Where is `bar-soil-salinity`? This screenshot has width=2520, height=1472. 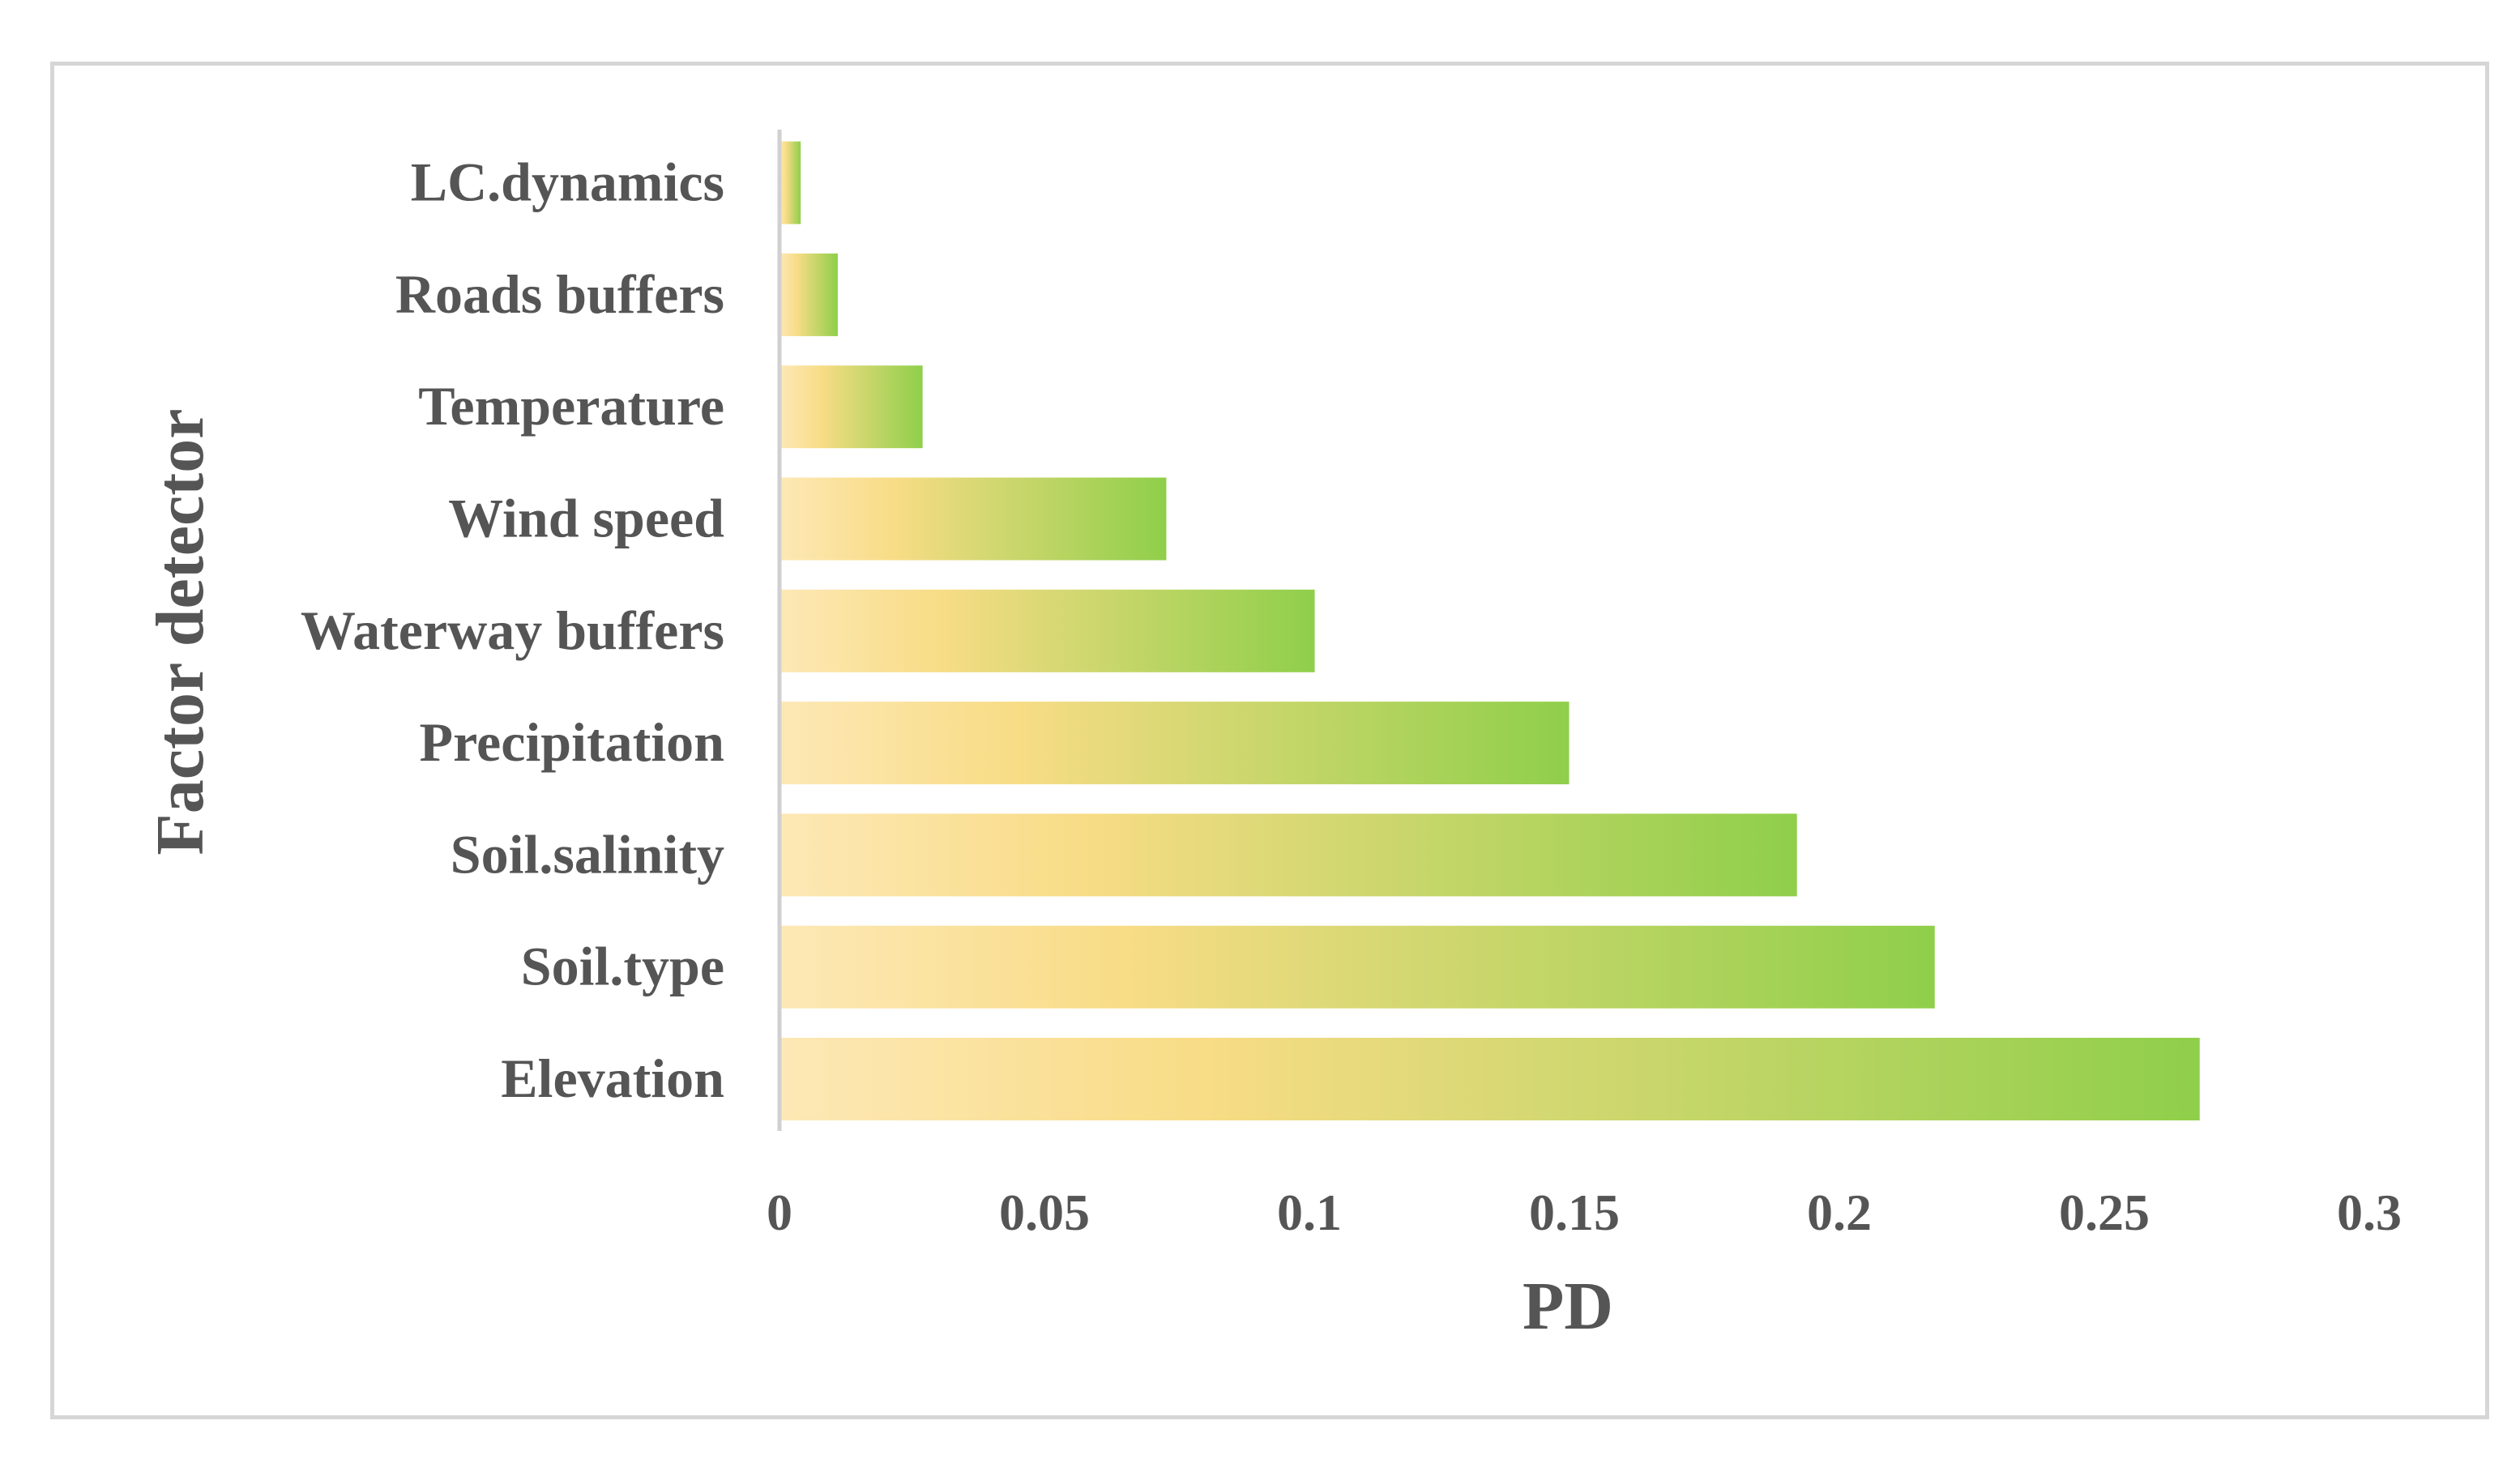
bar-soil-salinity is located at coordinates (1288, 855).